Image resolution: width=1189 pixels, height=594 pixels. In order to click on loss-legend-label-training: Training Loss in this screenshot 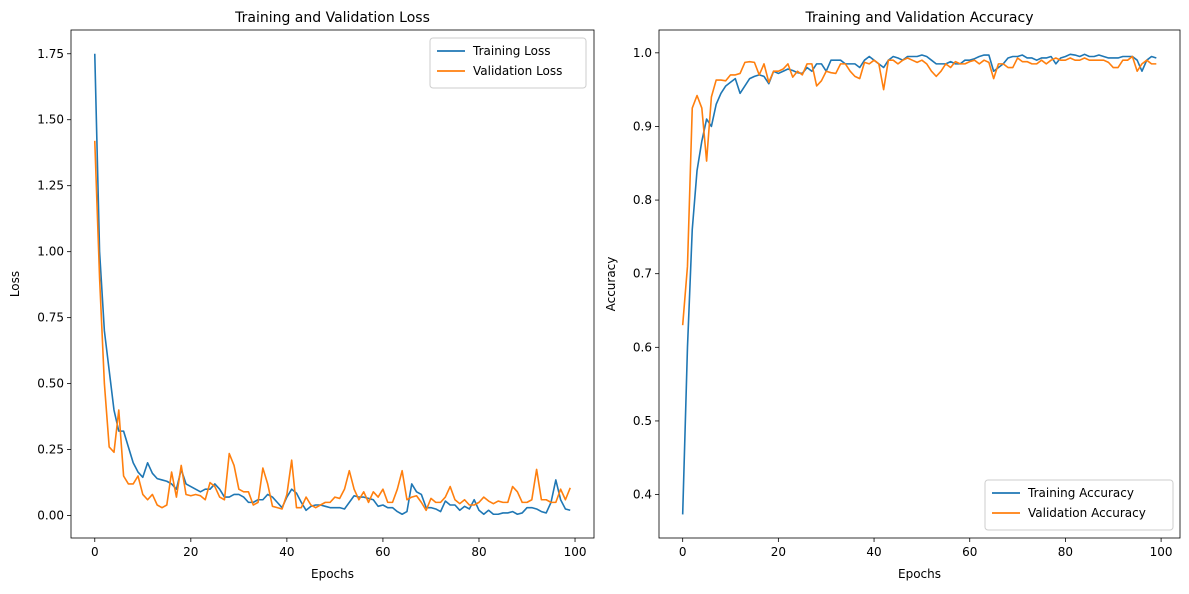, I will do `click(511, 51)`.